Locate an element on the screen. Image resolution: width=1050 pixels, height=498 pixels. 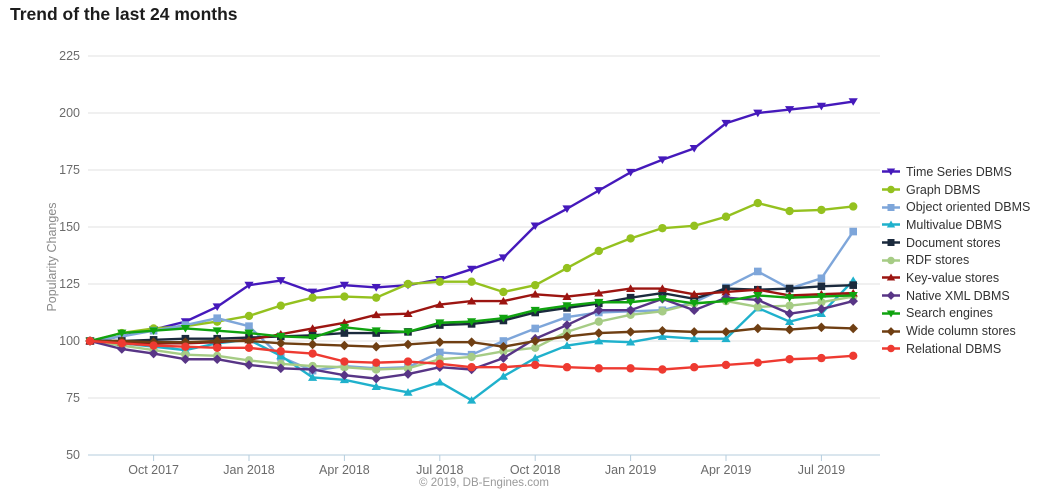
legend-label: Wide column stores is located at coordinates (961, 331).